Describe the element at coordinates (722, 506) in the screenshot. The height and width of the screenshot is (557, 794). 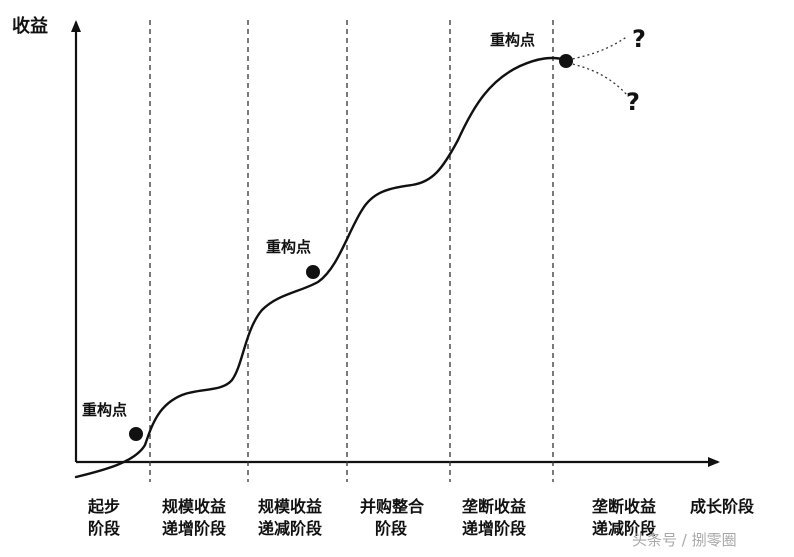
I see `x-axis-label: 成长阶段` at that location.